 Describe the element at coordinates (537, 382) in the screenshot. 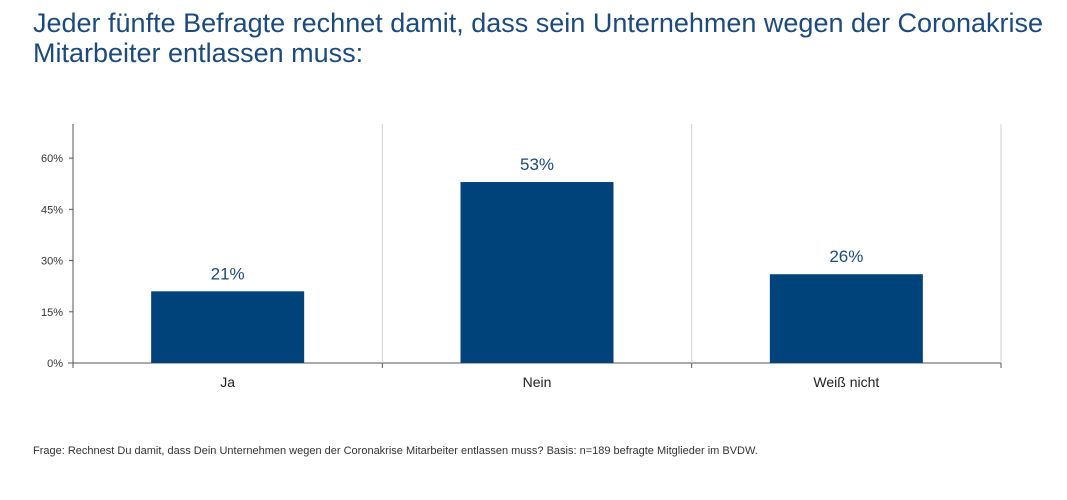

I see `category-label: Nein` at that location.